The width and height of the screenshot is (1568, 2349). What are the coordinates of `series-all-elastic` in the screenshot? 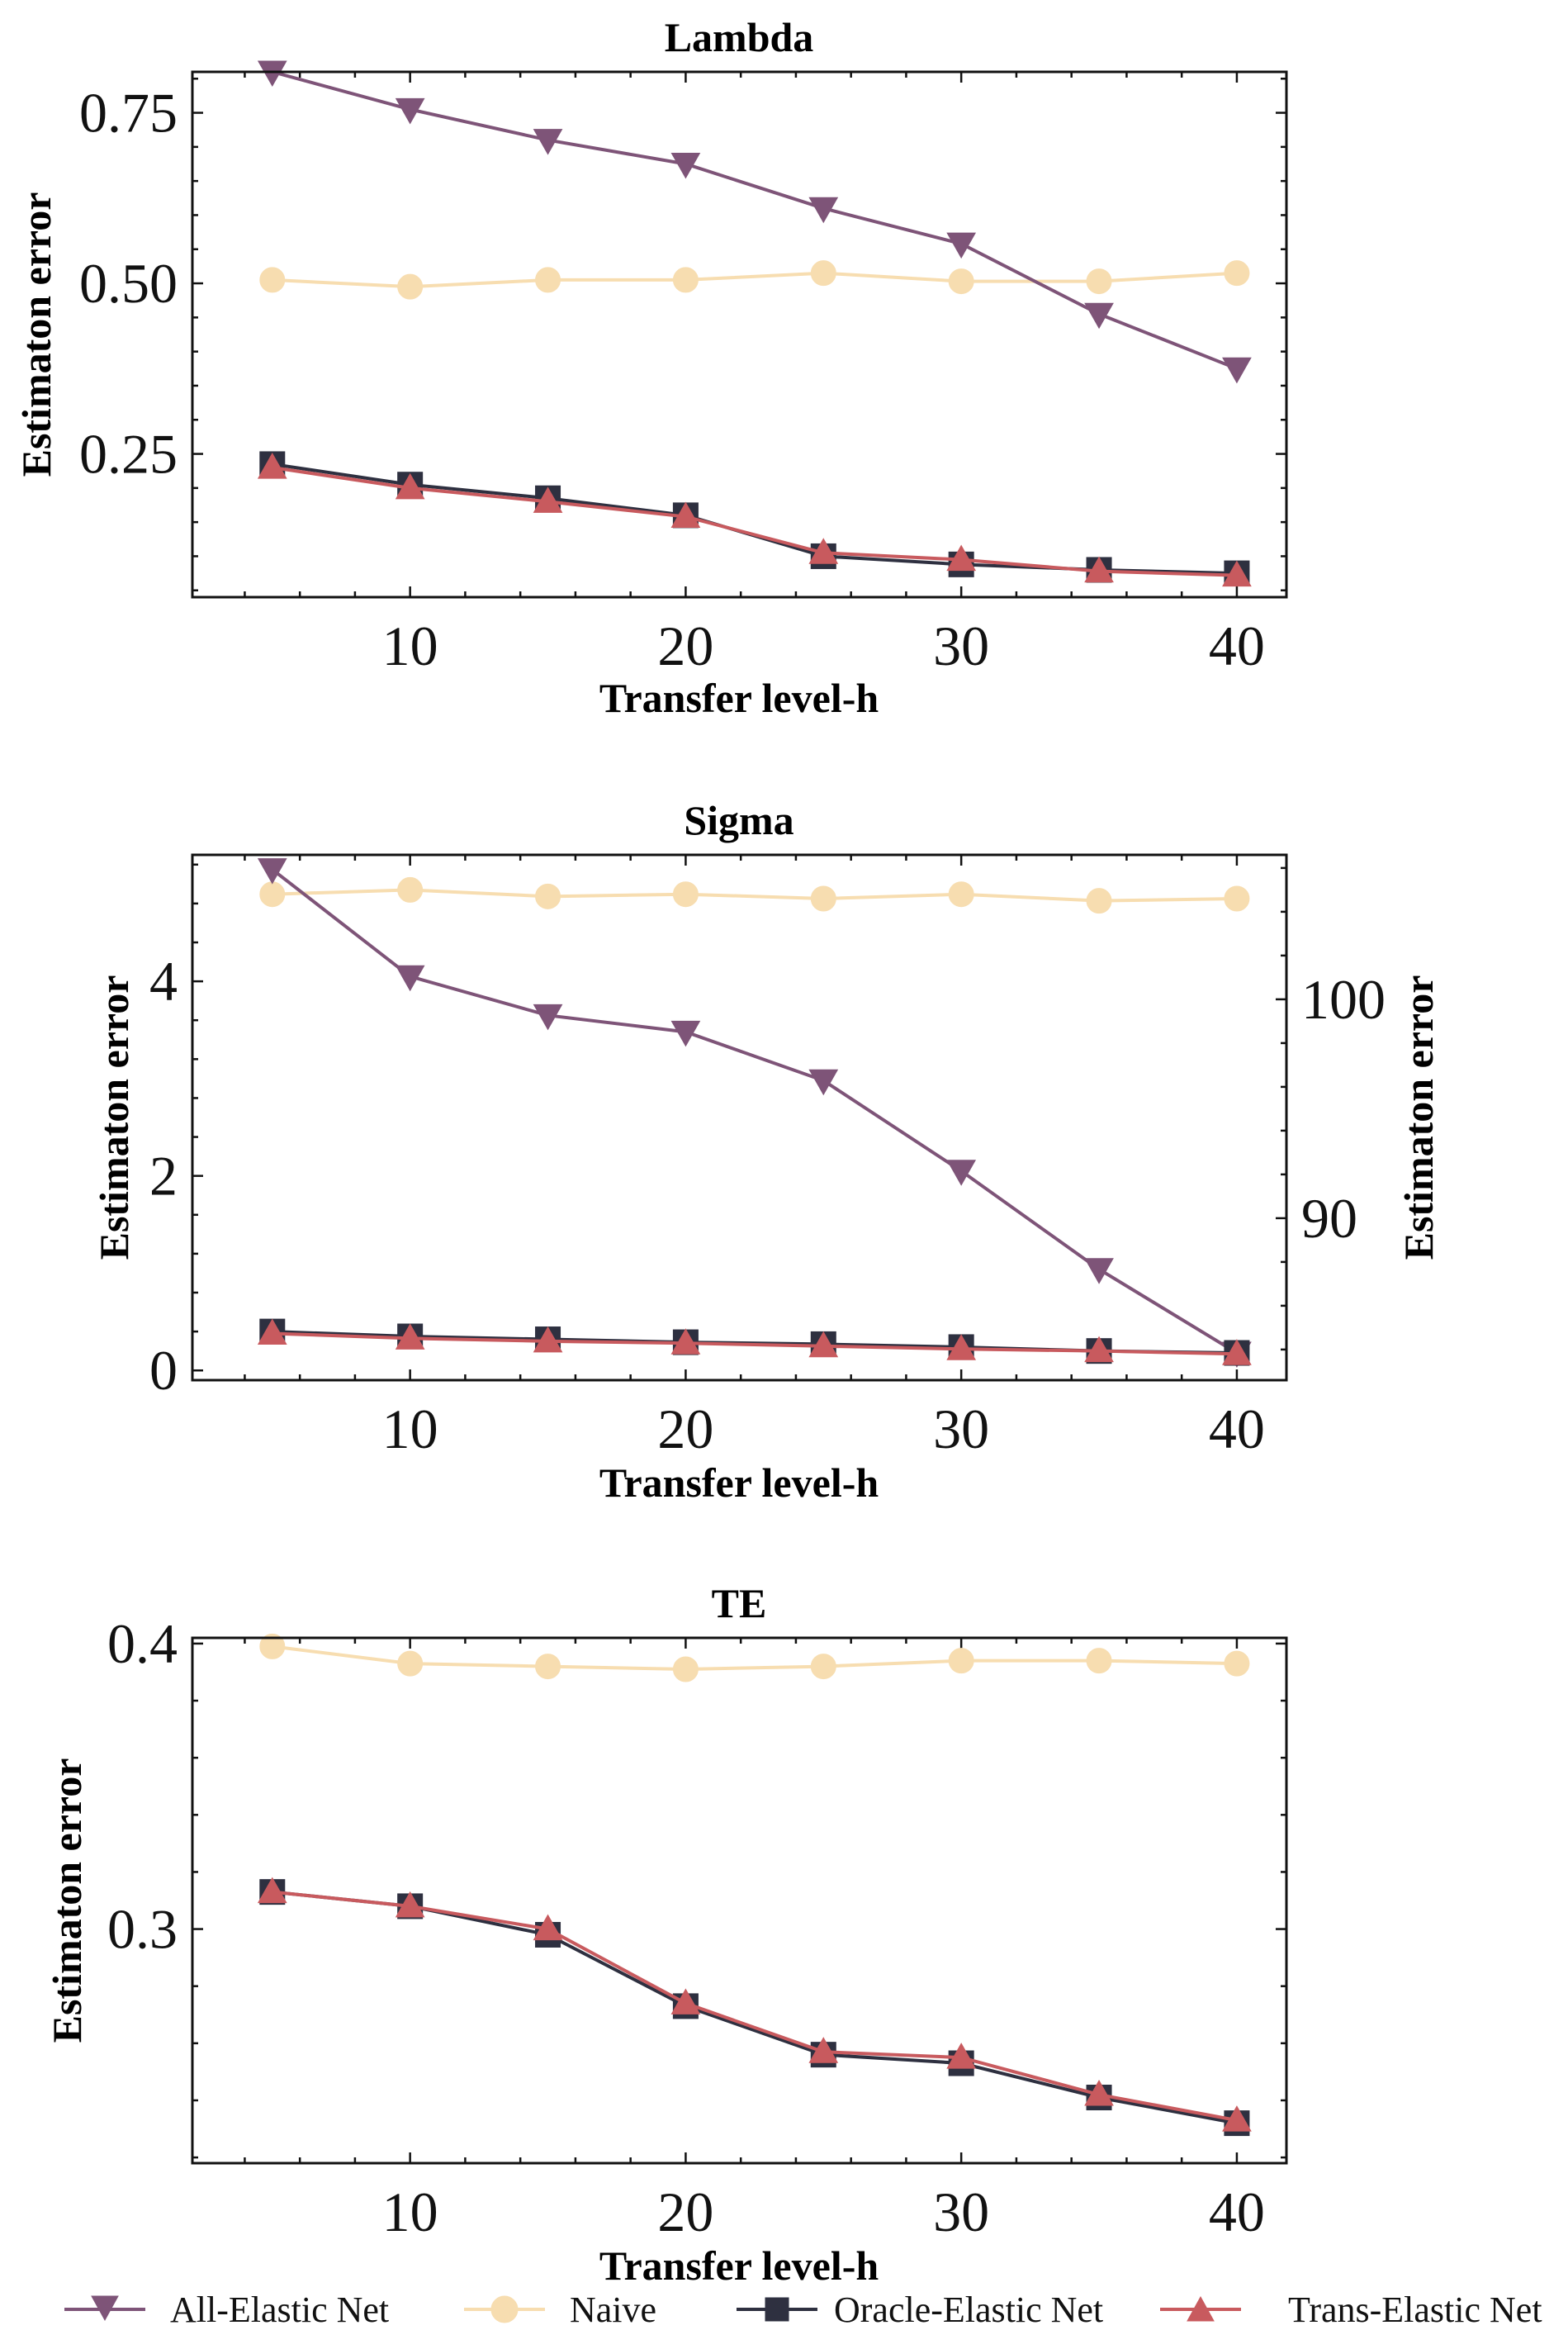 It's located at (754, 1113).